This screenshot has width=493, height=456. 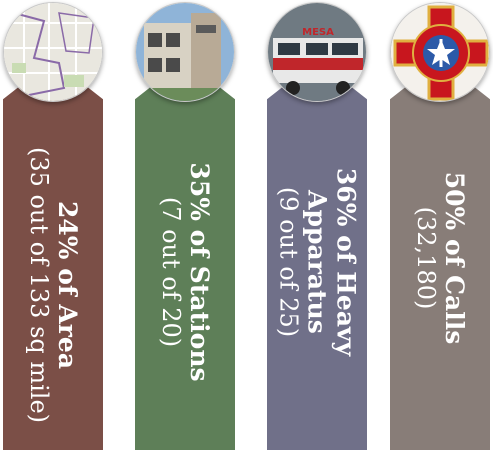 I want to click on stat-label-calls: 50% of Calls (32,180), so click(x=441, y=258).